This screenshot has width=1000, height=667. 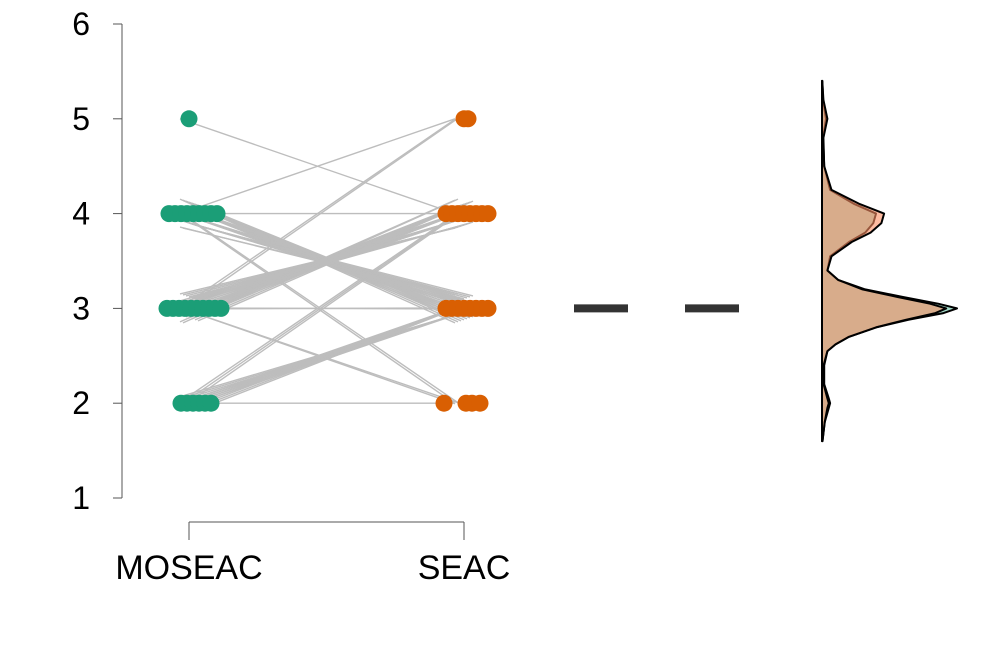 I want to click on y-axis: 1 2 3 4 5 6, so click(x=97, y=261).